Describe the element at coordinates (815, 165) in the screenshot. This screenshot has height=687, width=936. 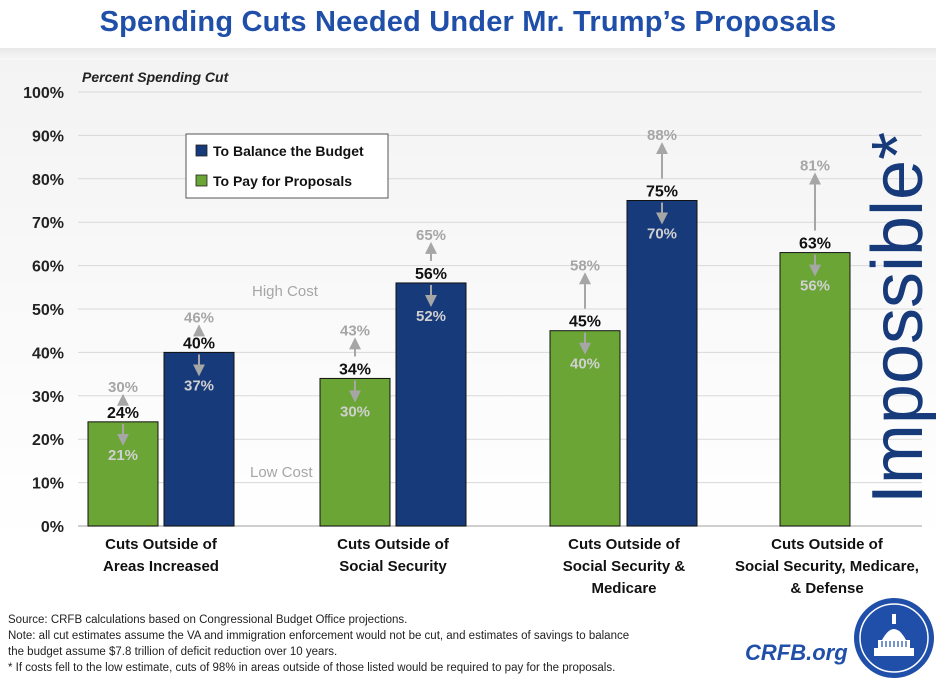
I see `pay-for-proposals-high-label: 81%` at that location.